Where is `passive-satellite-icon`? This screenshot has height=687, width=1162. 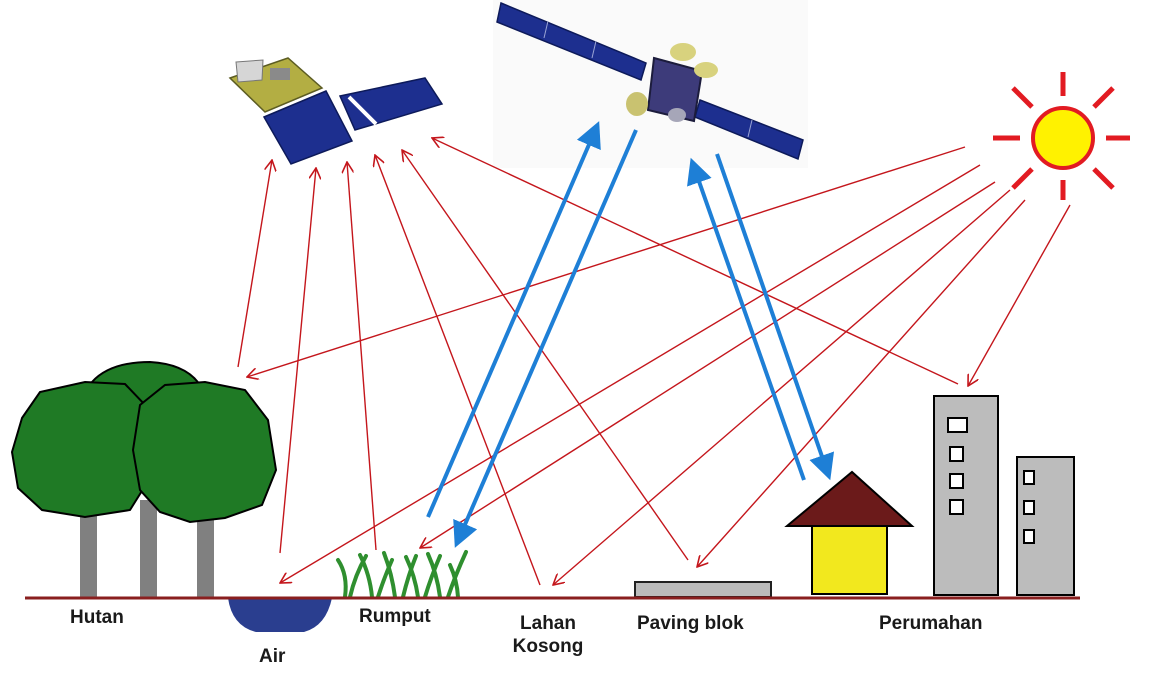
passive-satellite-icon is located at coordinates (336, 111).